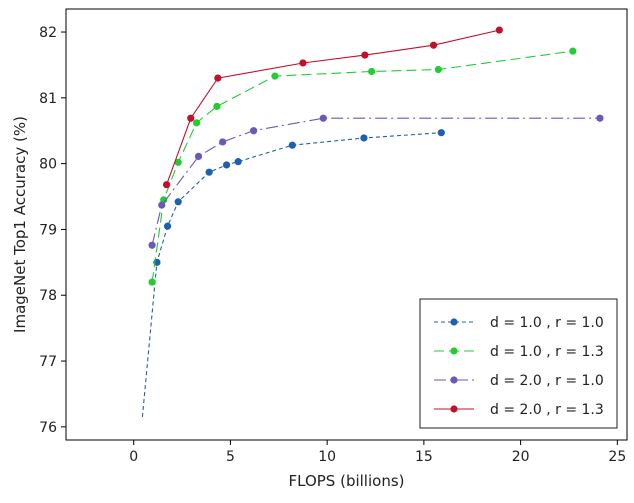  What do you see at coordinates (48, 362) in the screenshot?
I see `y-tick-label: 77` at bounding box center [48, 362].